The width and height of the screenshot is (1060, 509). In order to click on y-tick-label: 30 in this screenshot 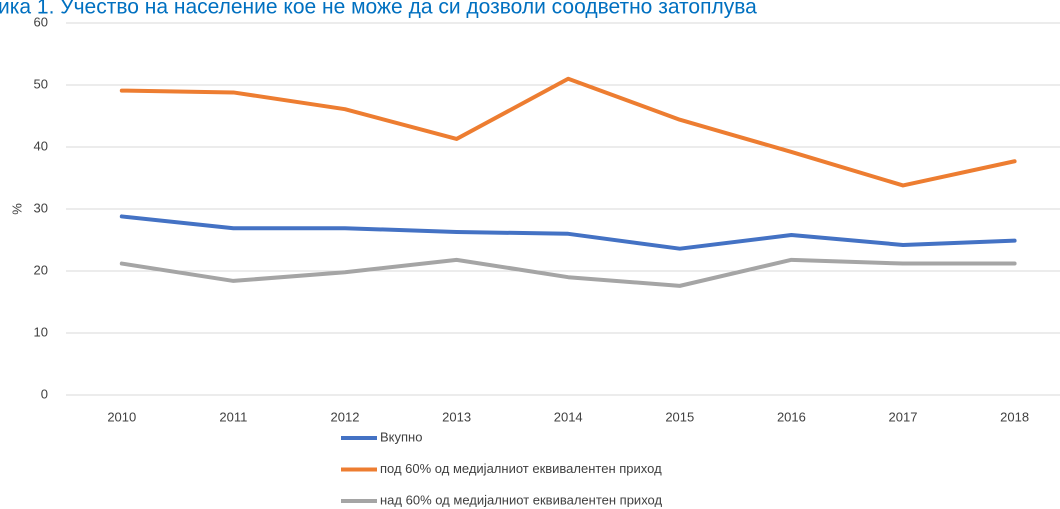, I will do `click(41, 207)`.